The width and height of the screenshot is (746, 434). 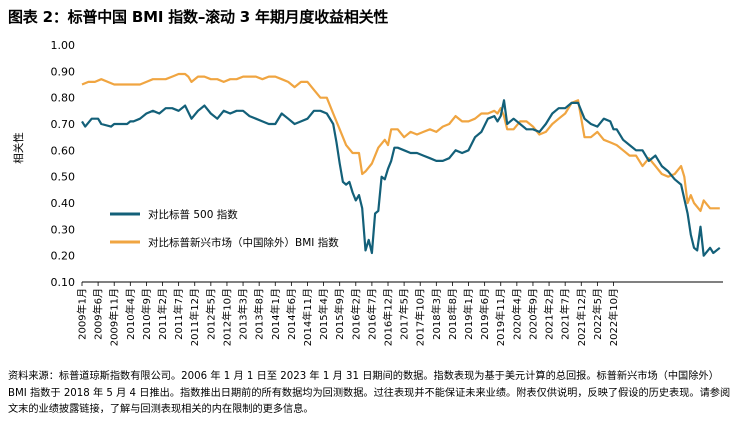 What do you see at coordinates (98, 314) in the screenshot?
I see `x-tick-label: 2009年6月` at bounding box center [98, 314].